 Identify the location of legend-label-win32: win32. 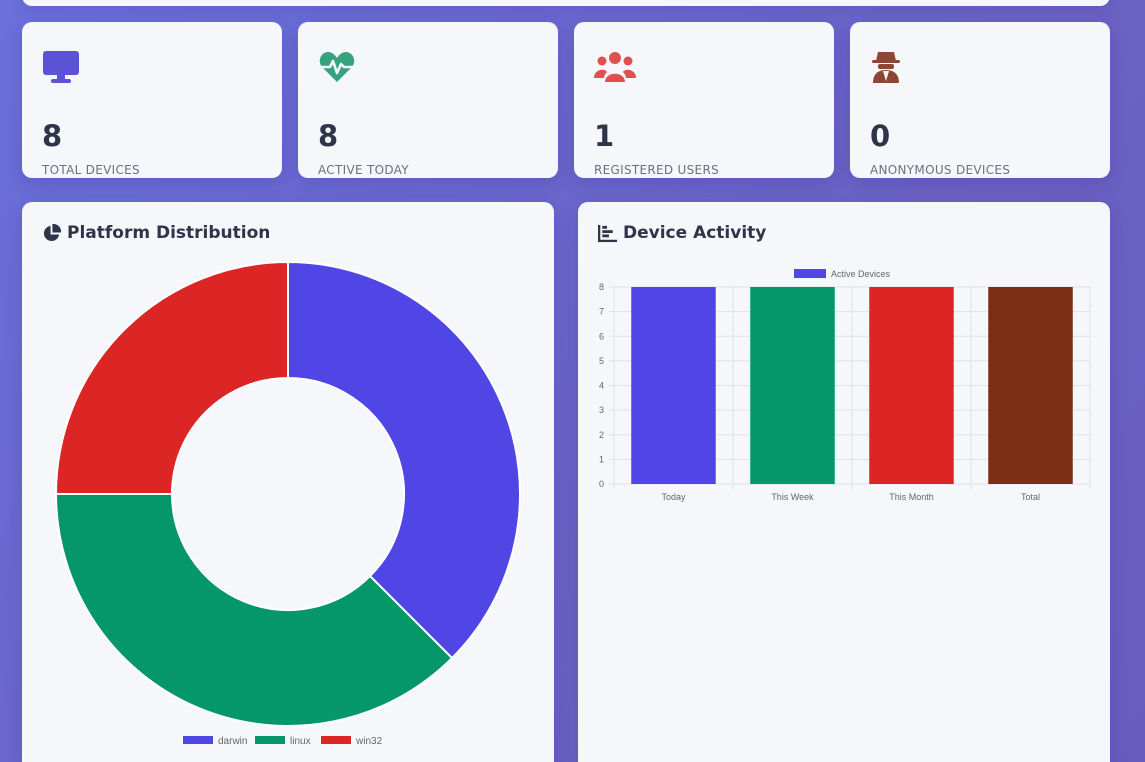
(369, 741).